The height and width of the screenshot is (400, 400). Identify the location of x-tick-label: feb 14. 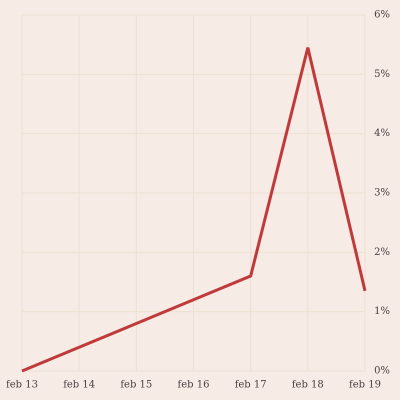
(79, 385).